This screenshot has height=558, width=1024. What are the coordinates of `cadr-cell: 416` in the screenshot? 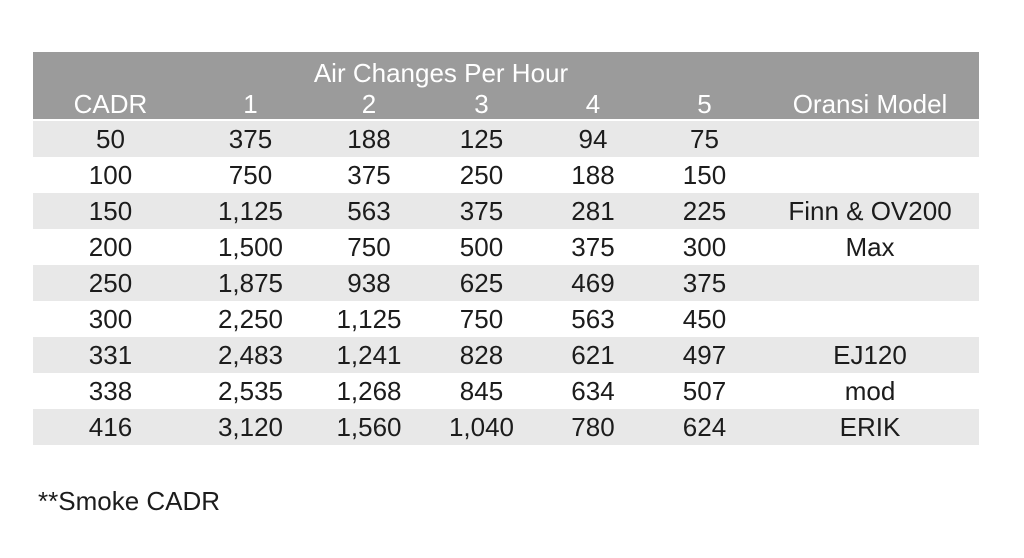 It's located at (110, 427).